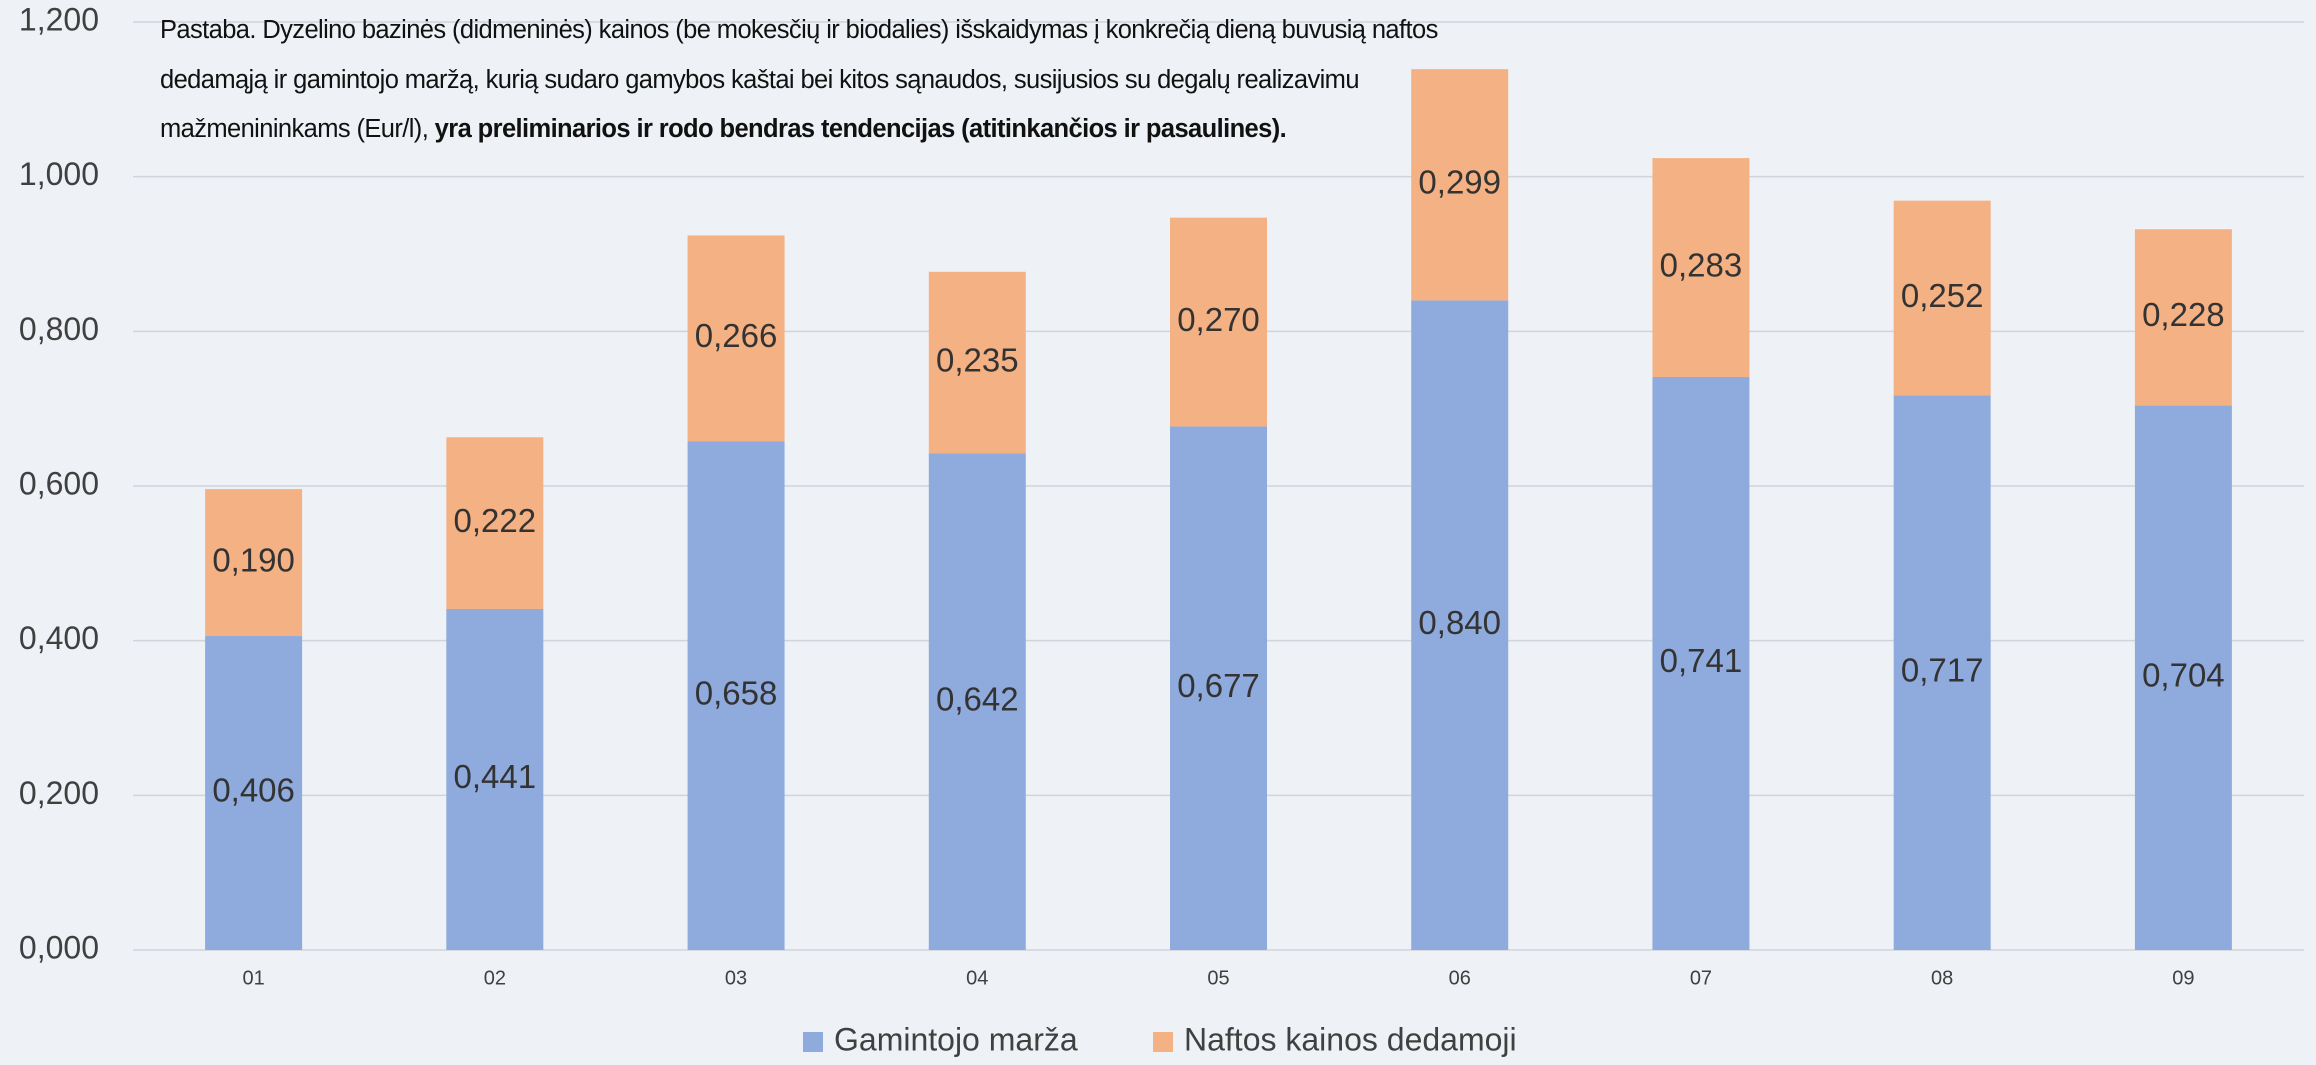 The width and height of the screenshot is (2316, 1065). Describe the element at coordinates (59, 638) in the screenshot. I see `y-tick-label: 0,400` at that location.